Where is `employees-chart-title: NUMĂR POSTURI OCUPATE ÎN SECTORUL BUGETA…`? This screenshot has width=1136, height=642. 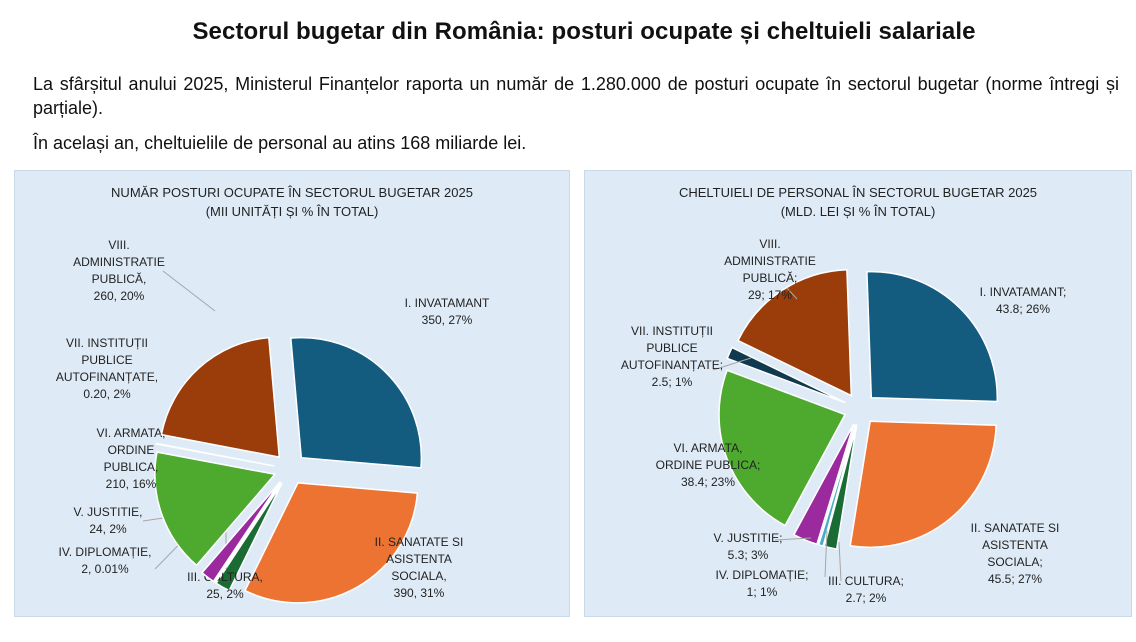
employees-chart-title: NUMĂR POSTURI OCUPATE ÎN SECTORUL BUGETA… is located at coordinates (292, 202).